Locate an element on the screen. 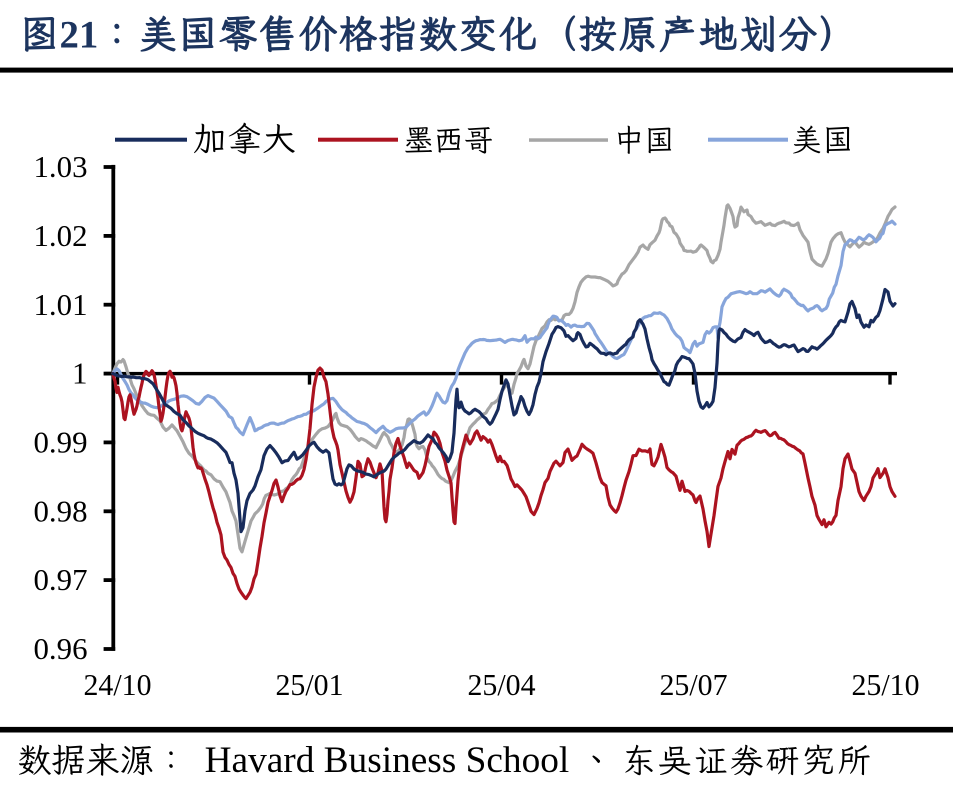  svg-text: Havard Business School is located at coordinates (387, 760).